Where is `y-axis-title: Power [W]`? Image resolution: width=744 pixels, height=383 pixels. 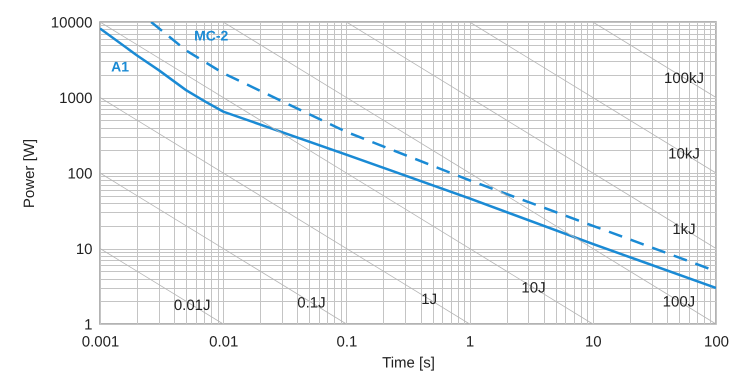 y-axis-title: Power [W] is located at coordinates (29, 173).